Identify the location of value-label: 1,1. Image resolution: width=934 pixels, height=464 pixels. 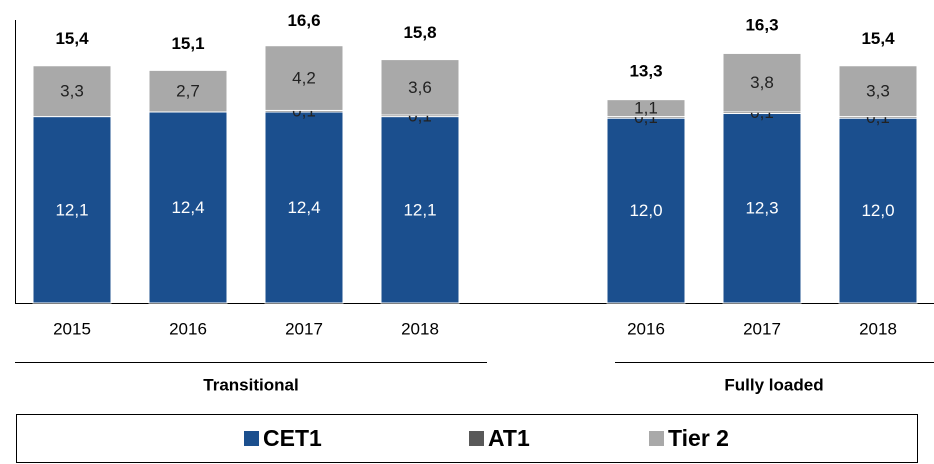
(646, 108).